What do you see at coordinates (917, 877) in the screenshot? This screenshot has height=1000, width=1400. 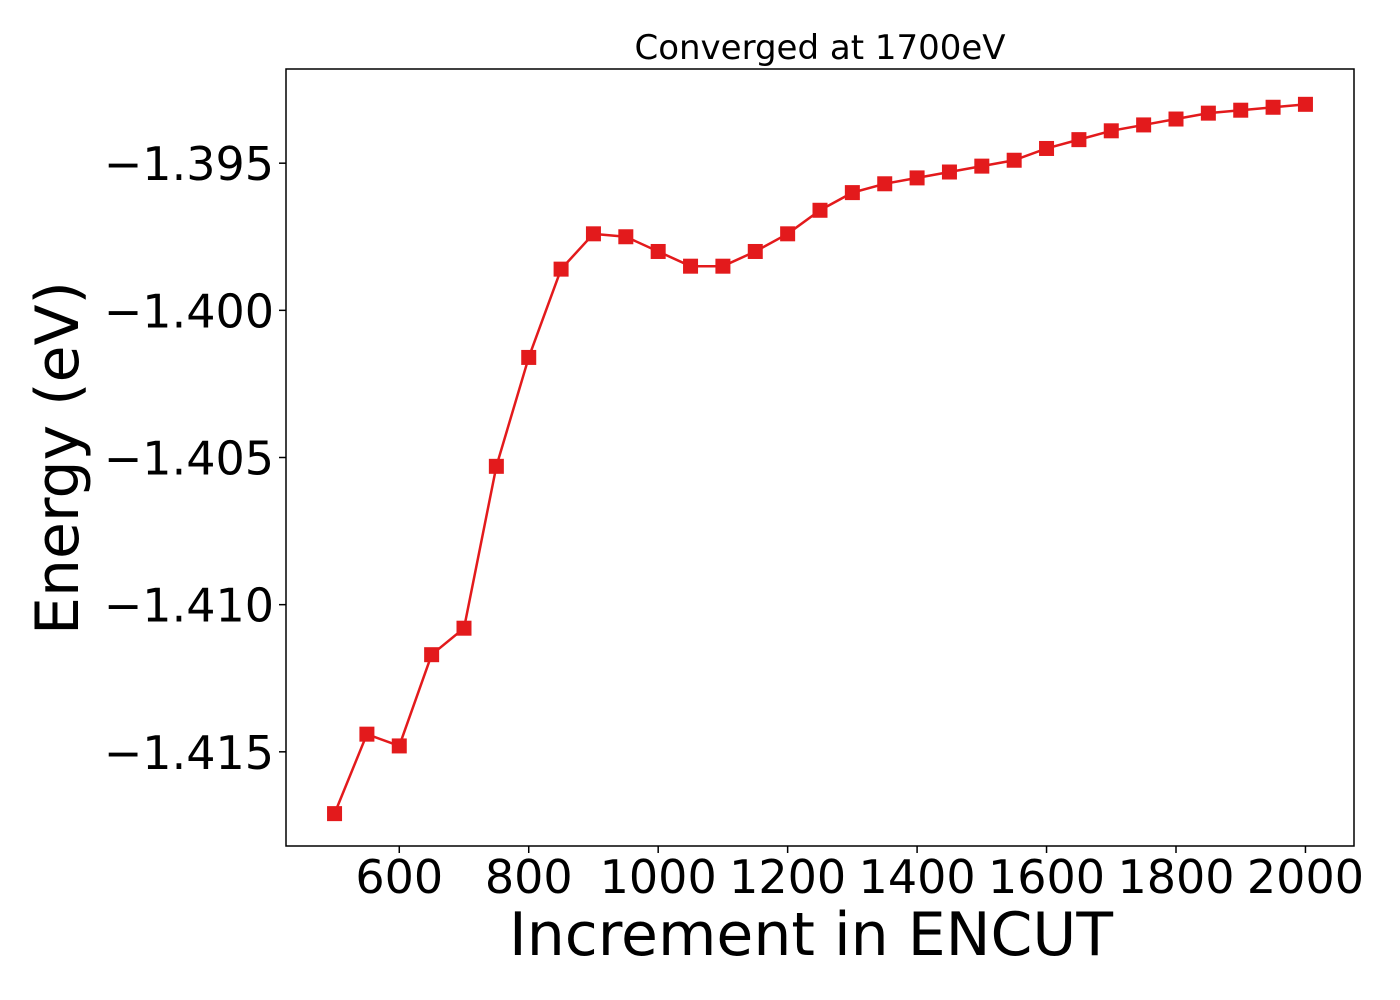 I see `x-tick-label: 1400` at bounding box center [917, 877].